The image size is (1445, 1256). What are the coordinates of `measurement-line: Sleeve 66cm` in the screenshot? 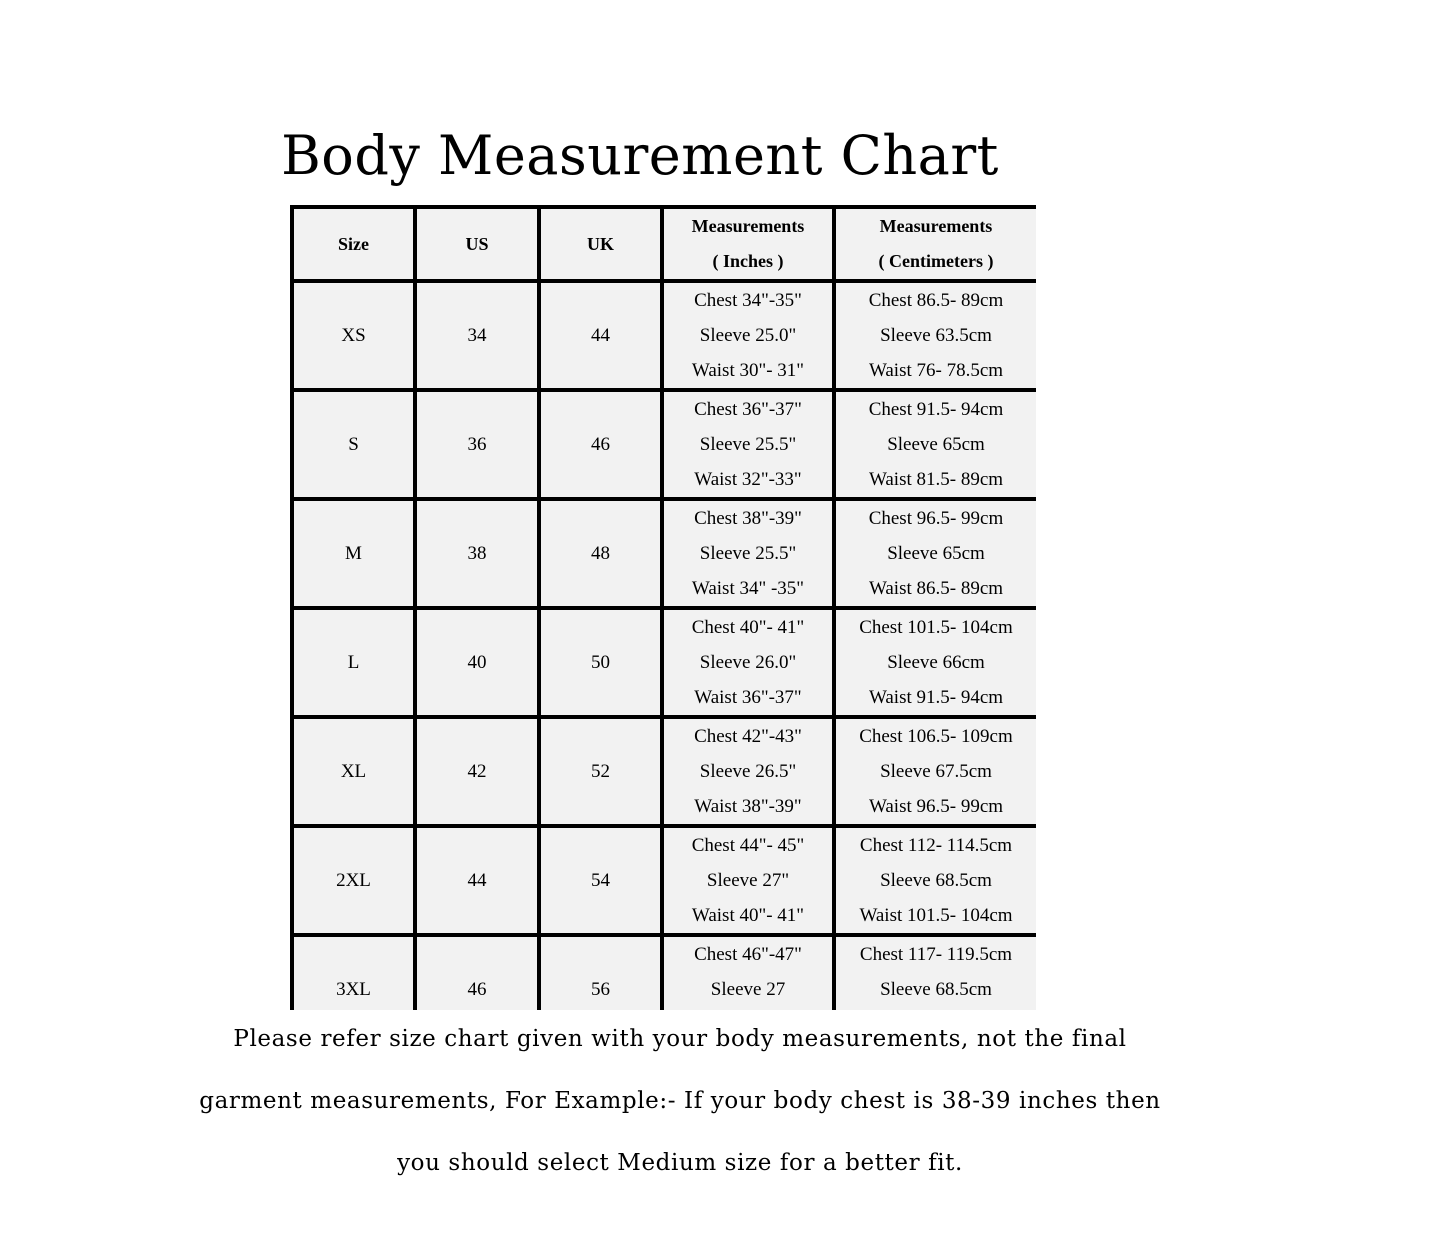 It's located at (936, 662).